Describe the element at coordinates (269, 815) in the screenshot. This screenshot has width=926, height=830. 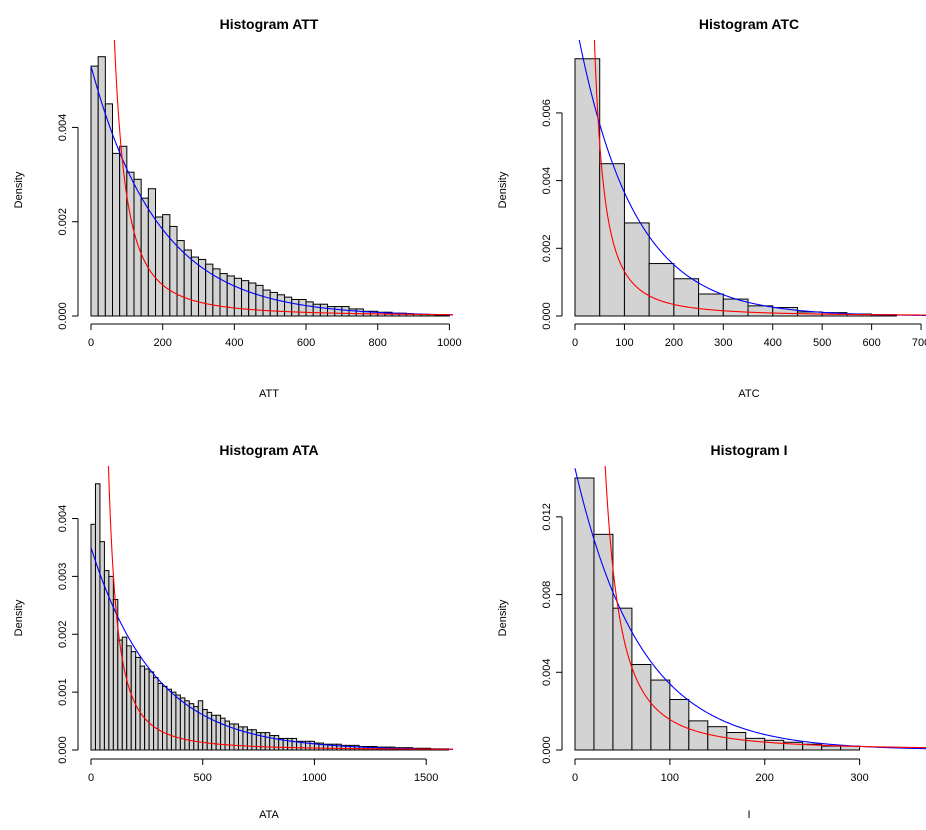
I see `x-axis-label: ATA` at that location.